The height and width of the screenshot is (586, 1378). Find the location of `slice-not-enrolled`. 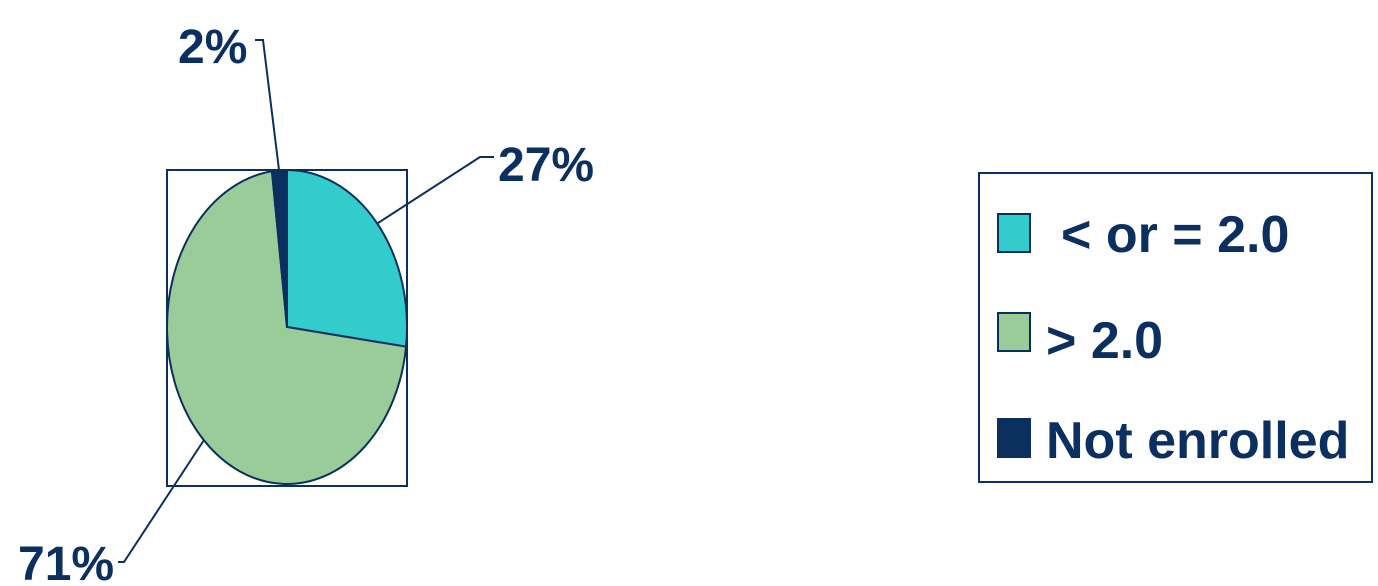

slice-not-enrolled is located at coordinates (279, 248).